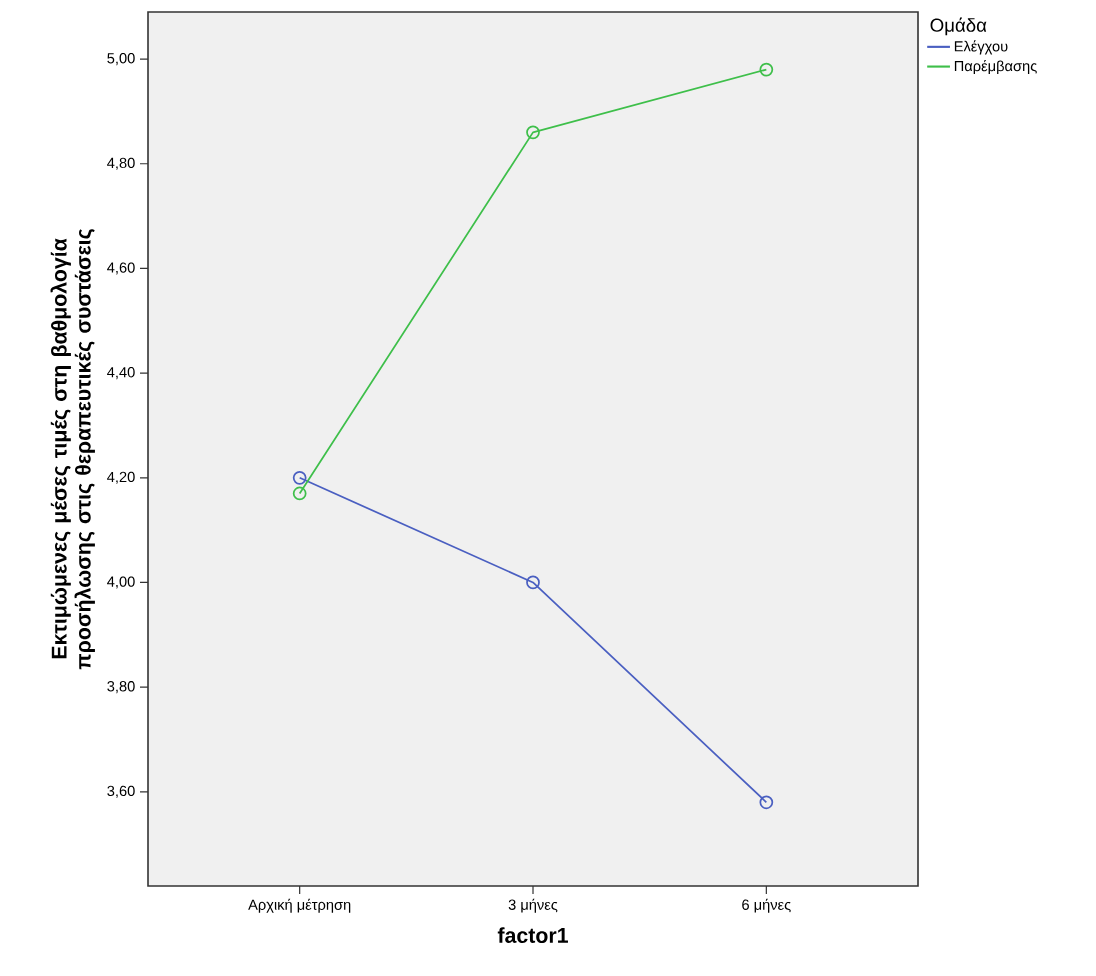  What do you see at coordinates (121, 163) in the screenshot?
I see `y-tick-label: 4,80` at bounding box center [121, 163].